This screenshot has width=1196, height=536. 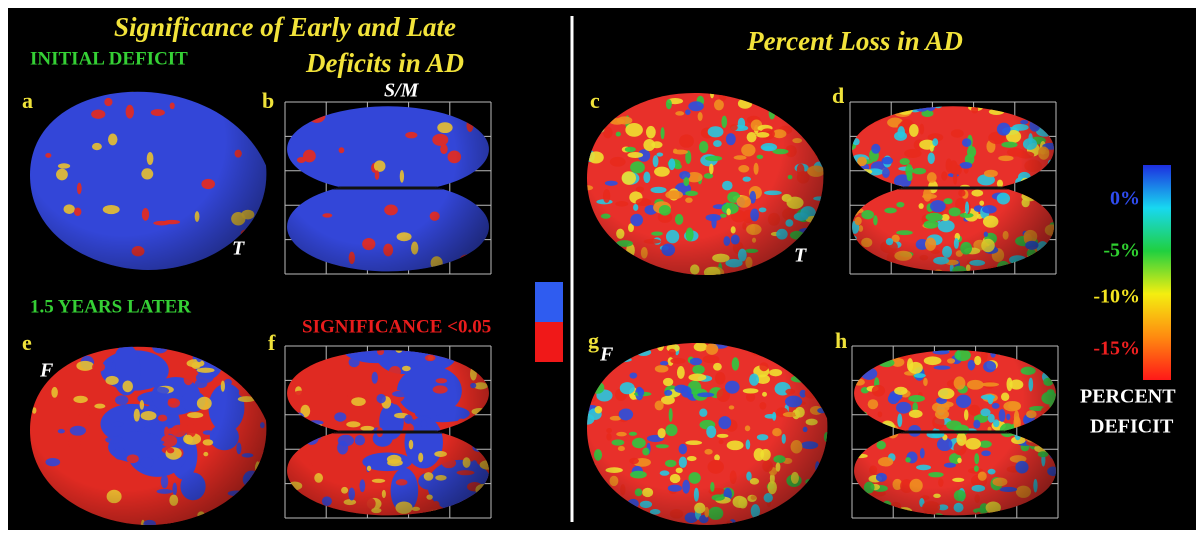 I want to click on colorbar-tick: -5%, so click(x=1121, y=251).